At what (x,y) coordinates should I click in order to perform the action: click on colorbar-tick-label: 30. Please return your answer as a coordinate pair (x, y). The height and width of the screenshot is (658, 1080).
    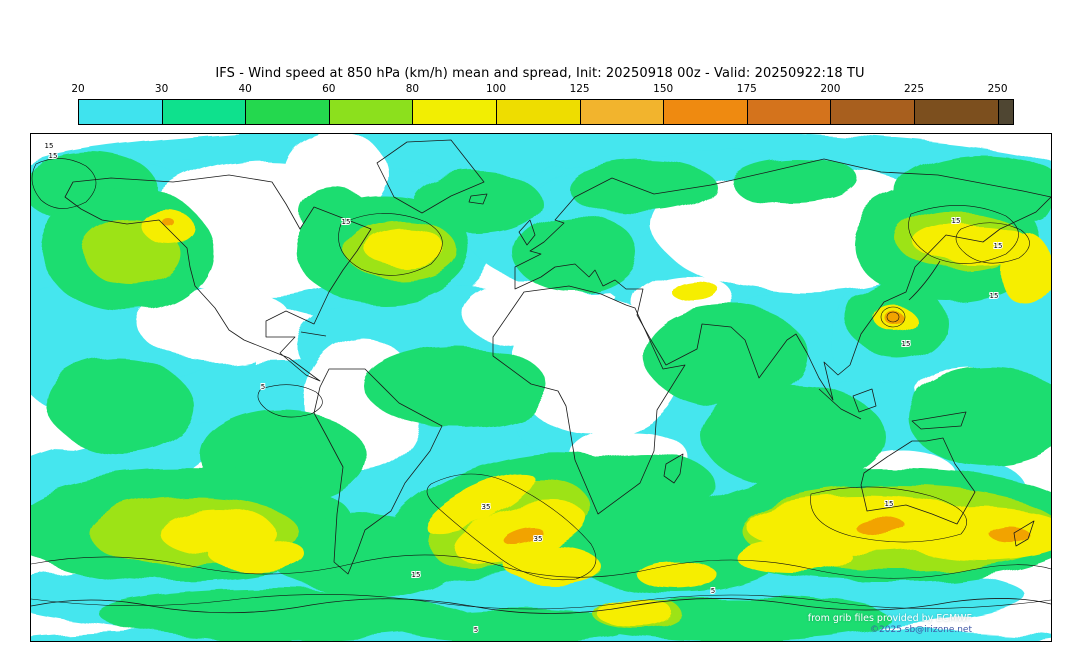
    Looking at the image, I should click on (161, 89).